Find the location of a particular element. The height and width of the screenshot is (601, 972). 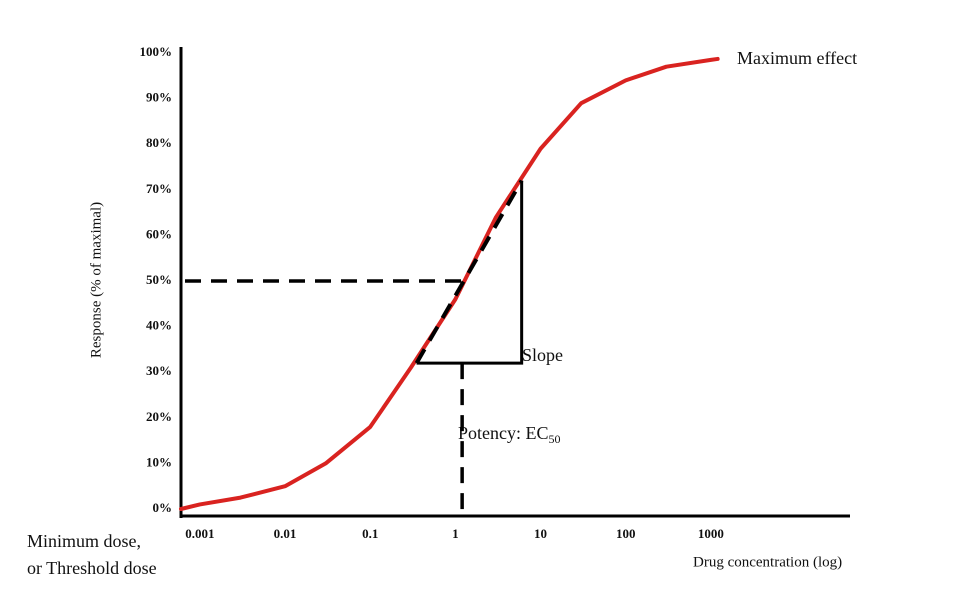

y-tick-label: 30% is located at coordinates (159, 370).